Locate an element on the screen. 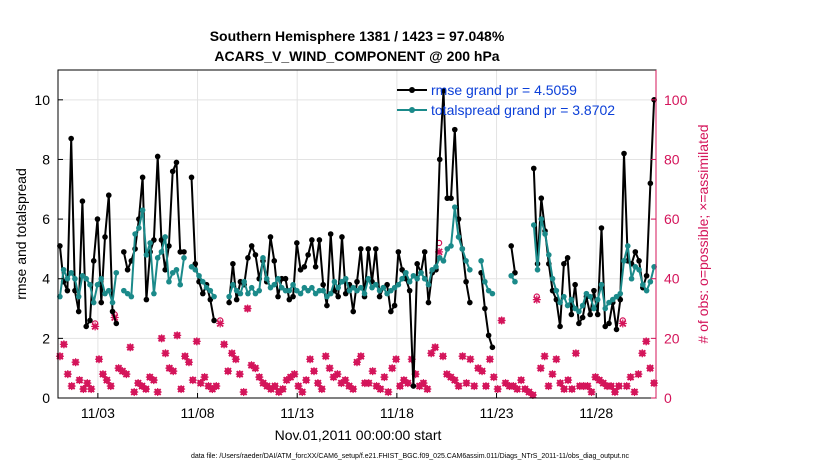  y-left-tick-label: 2 is located at coordinates (46, 338).